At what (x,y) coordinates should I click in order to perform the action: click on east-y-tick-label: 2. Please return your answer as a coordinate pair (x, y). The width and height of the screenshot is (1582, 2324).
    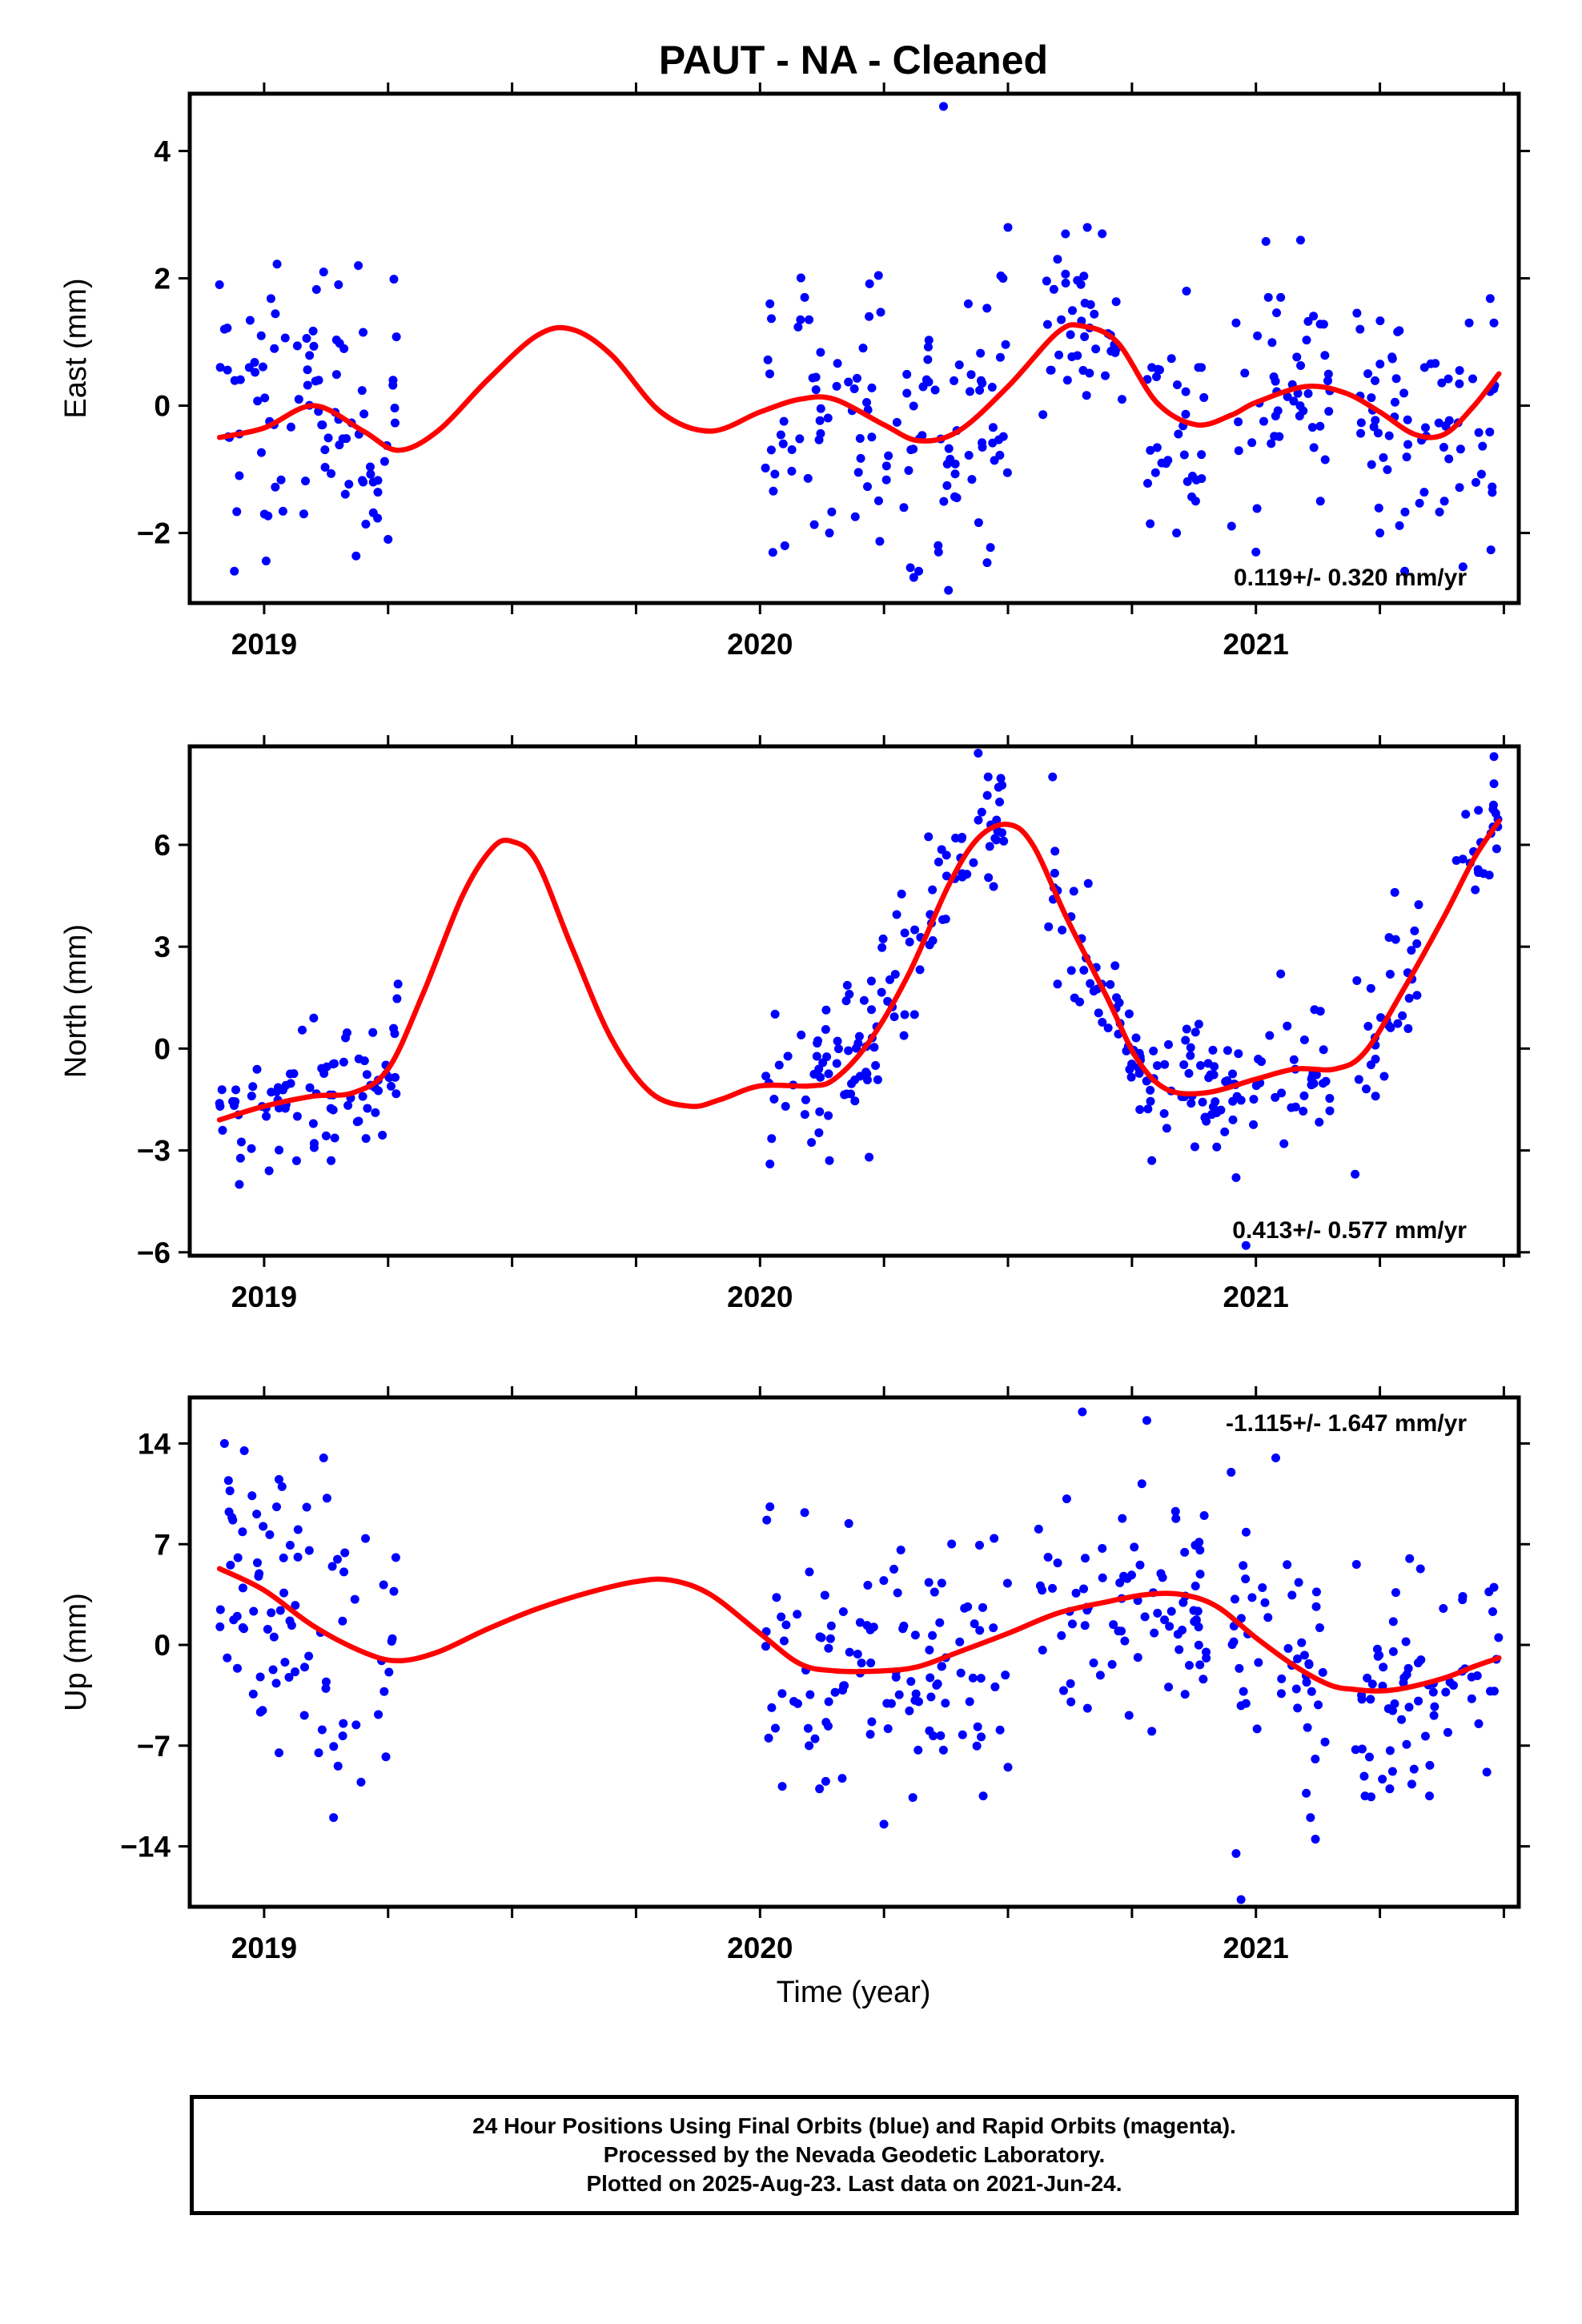
    Looking at the image, I should click on (162, 279).